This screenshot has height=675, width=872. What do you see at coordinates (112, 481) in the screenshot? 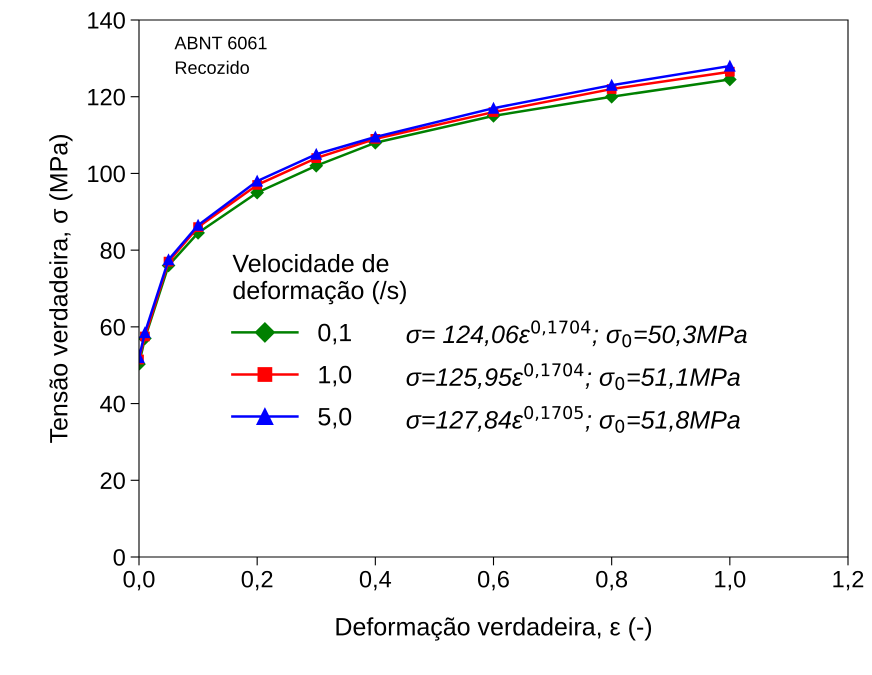
I see `y-tick-label: 20` at bounding box center [112, 481].